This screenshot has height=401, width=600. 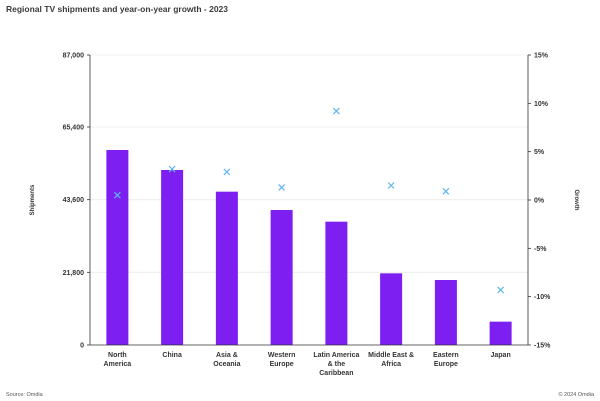 I want to click on left-tick-label-4: 87,000, so click(x=74, y=56).